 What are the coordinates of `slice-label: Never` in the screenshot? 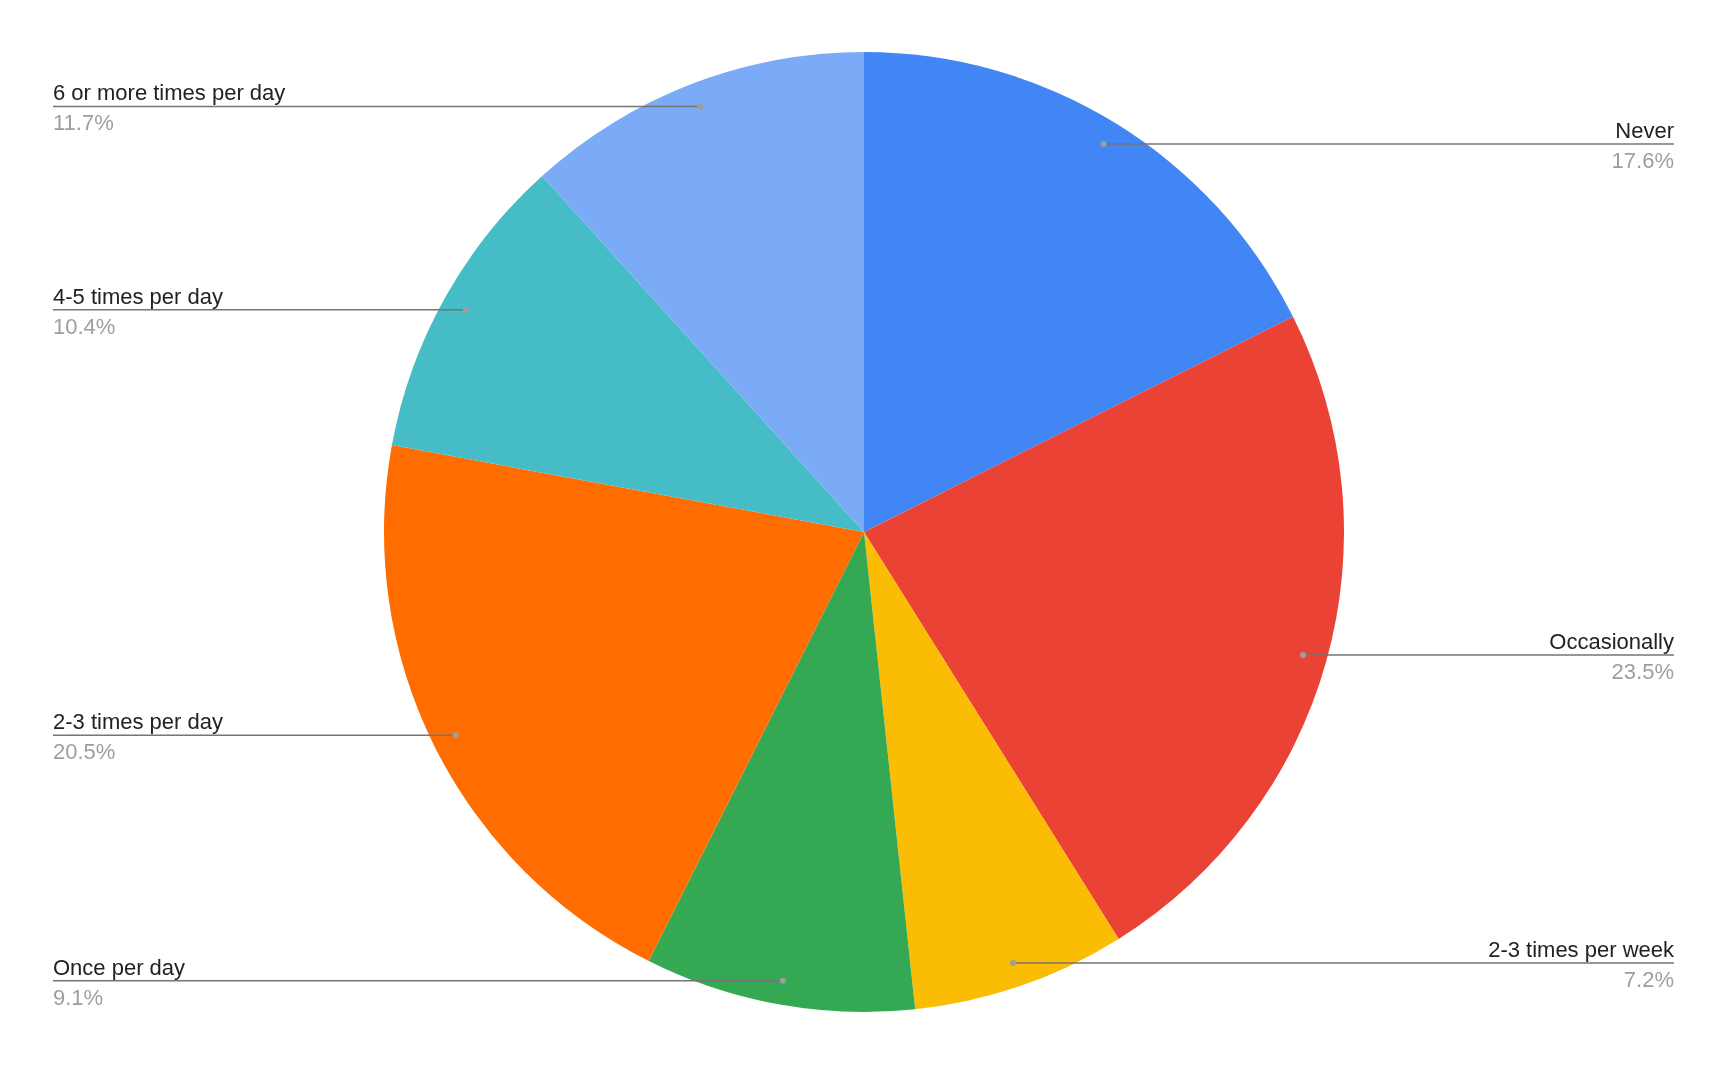 It's located at (1644, 130).